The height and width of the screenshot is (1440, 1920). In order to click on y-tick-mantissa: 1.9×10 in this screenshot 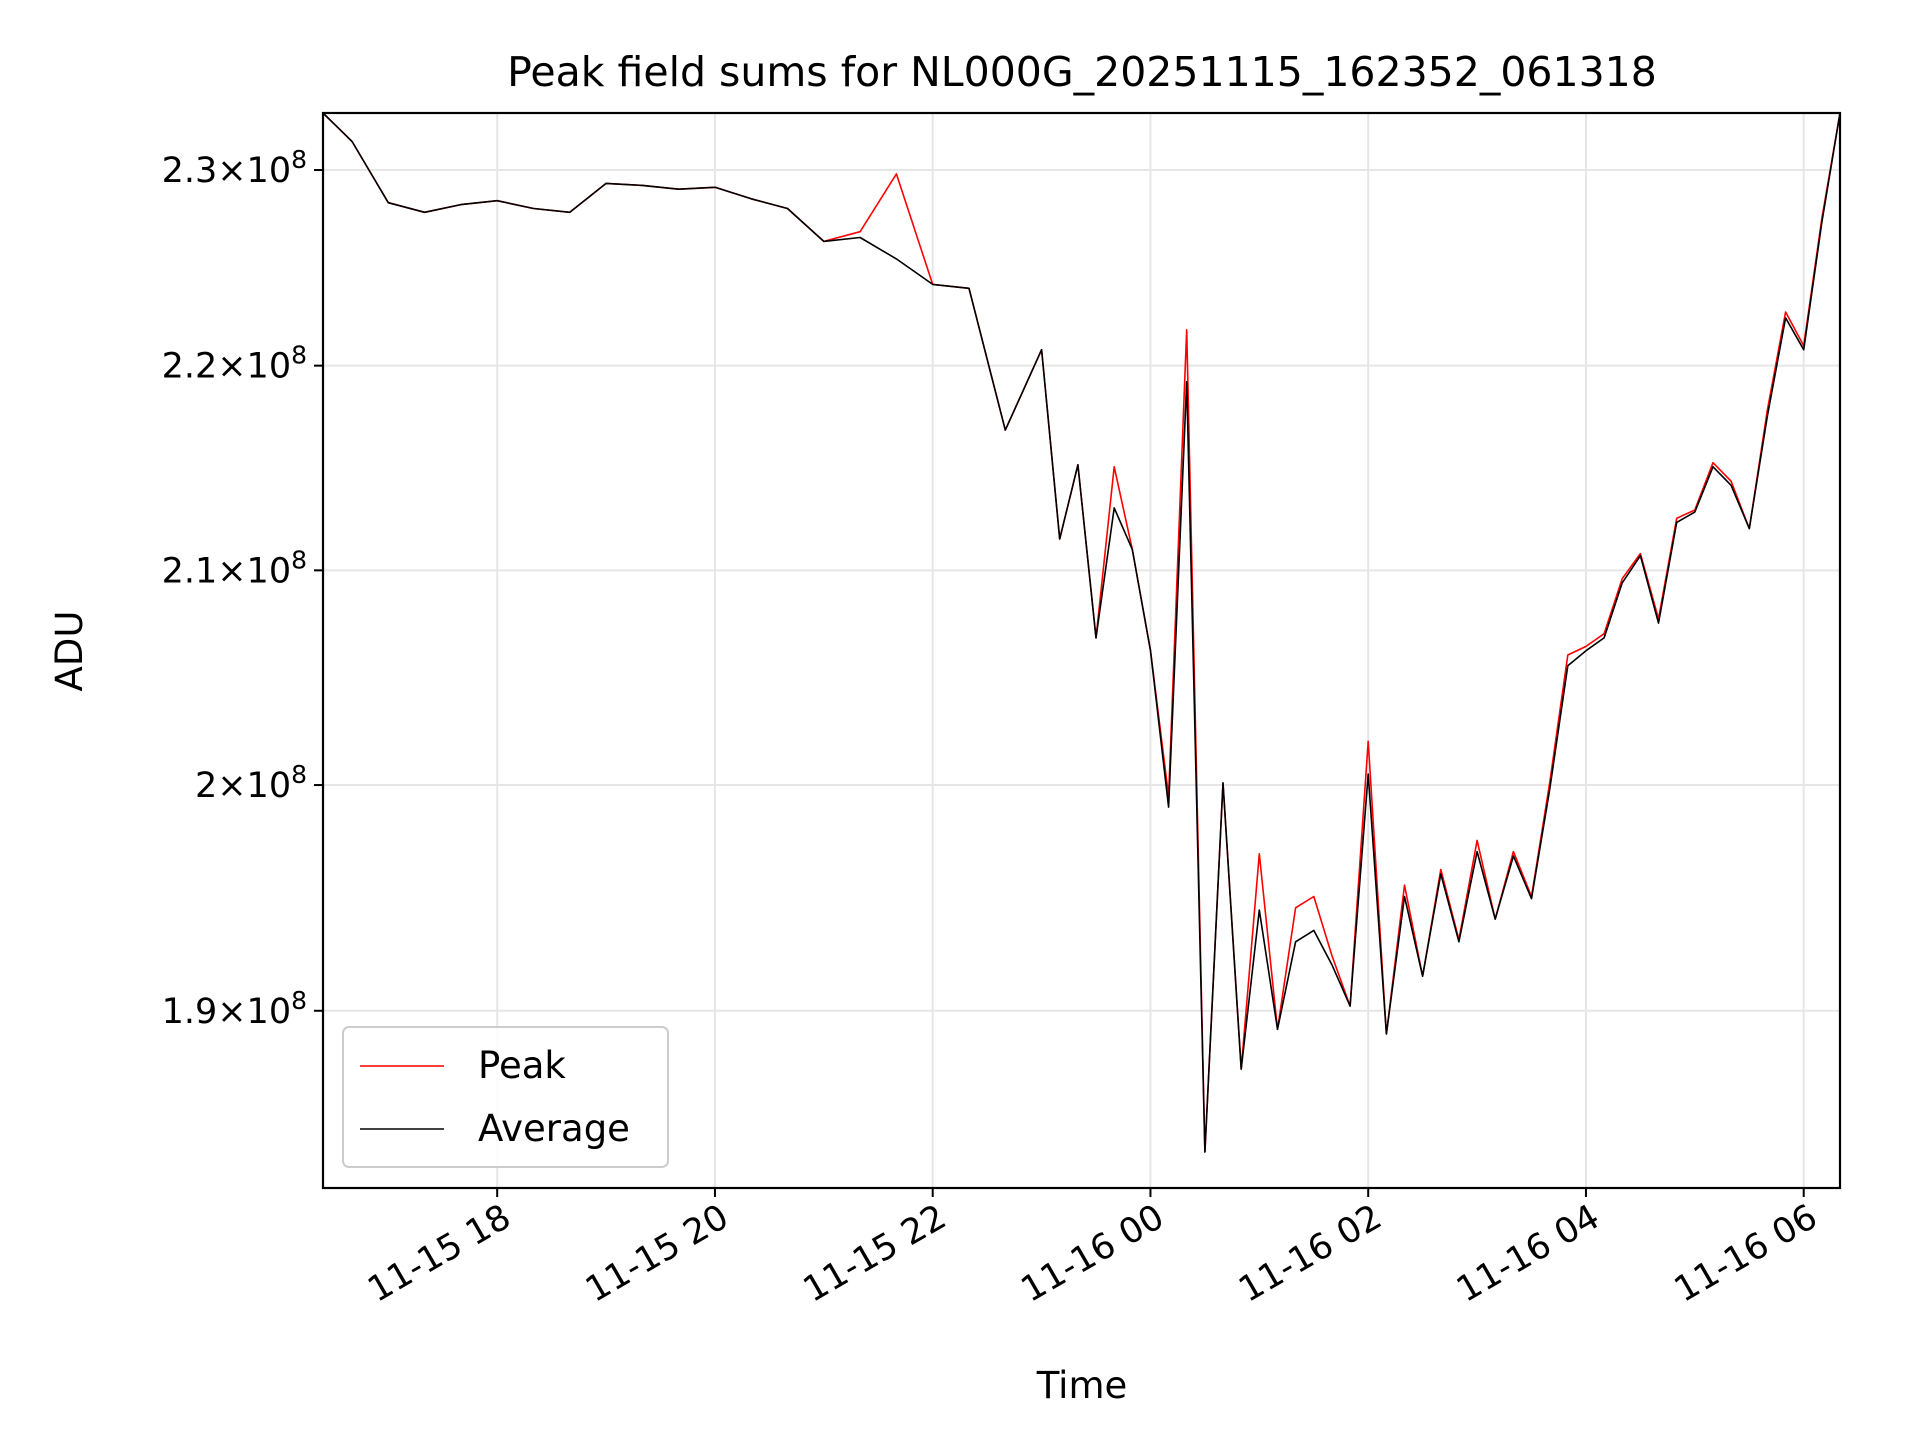, I will do `click(227, 1012)`.